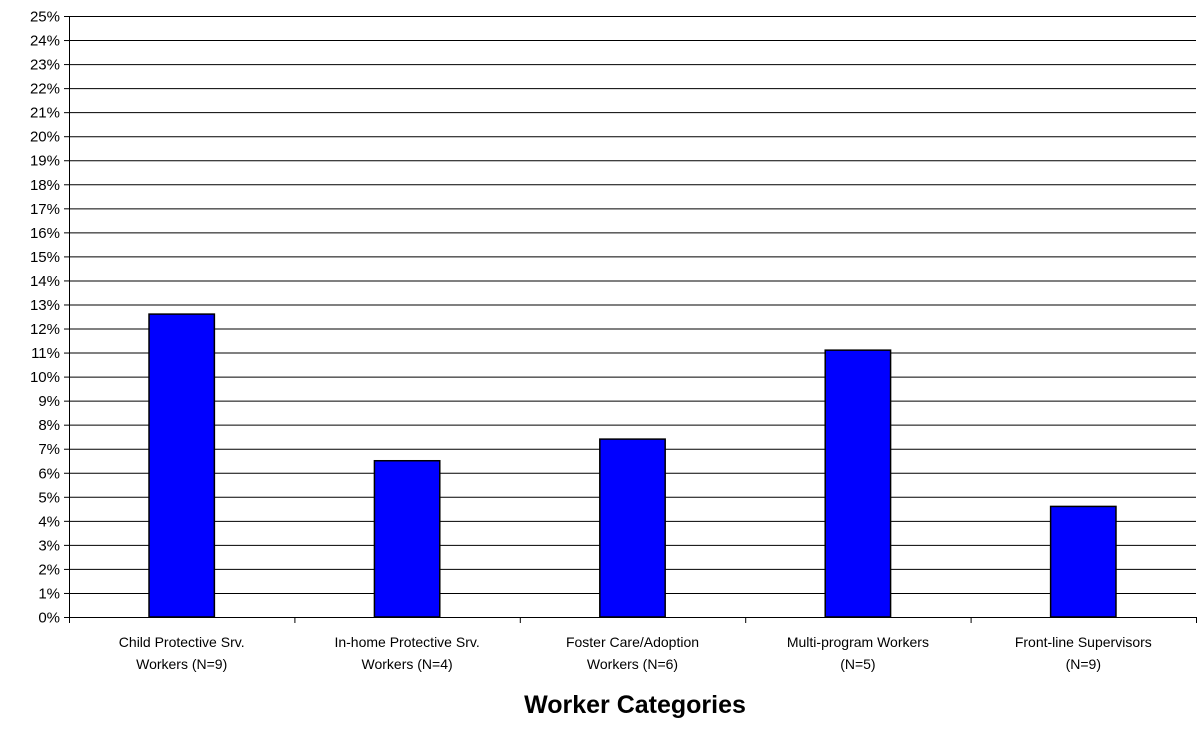 Image resolution: width=1203 pixels, height=730 pixels. What do you see at coordinates (49, 449) in the screenshot?
I see `y-tick-label: 7%` at bounding box center [49, 449].